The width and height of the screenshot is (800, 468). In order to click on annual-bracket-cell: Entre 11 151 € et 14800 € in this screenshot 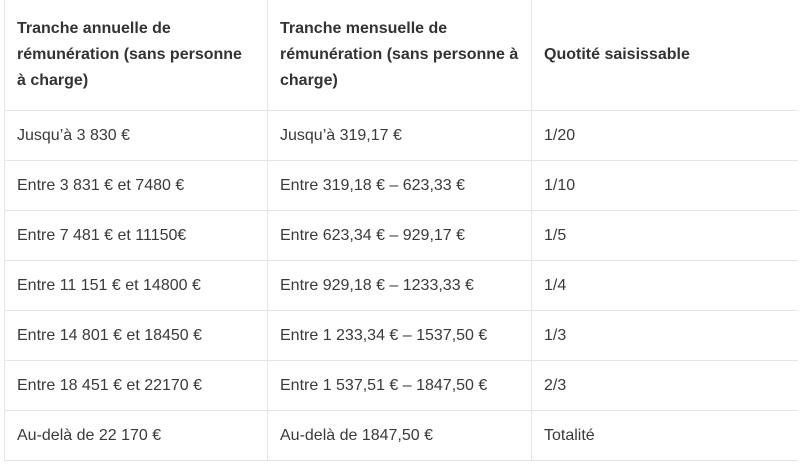, I will do `click(136, 285)`.